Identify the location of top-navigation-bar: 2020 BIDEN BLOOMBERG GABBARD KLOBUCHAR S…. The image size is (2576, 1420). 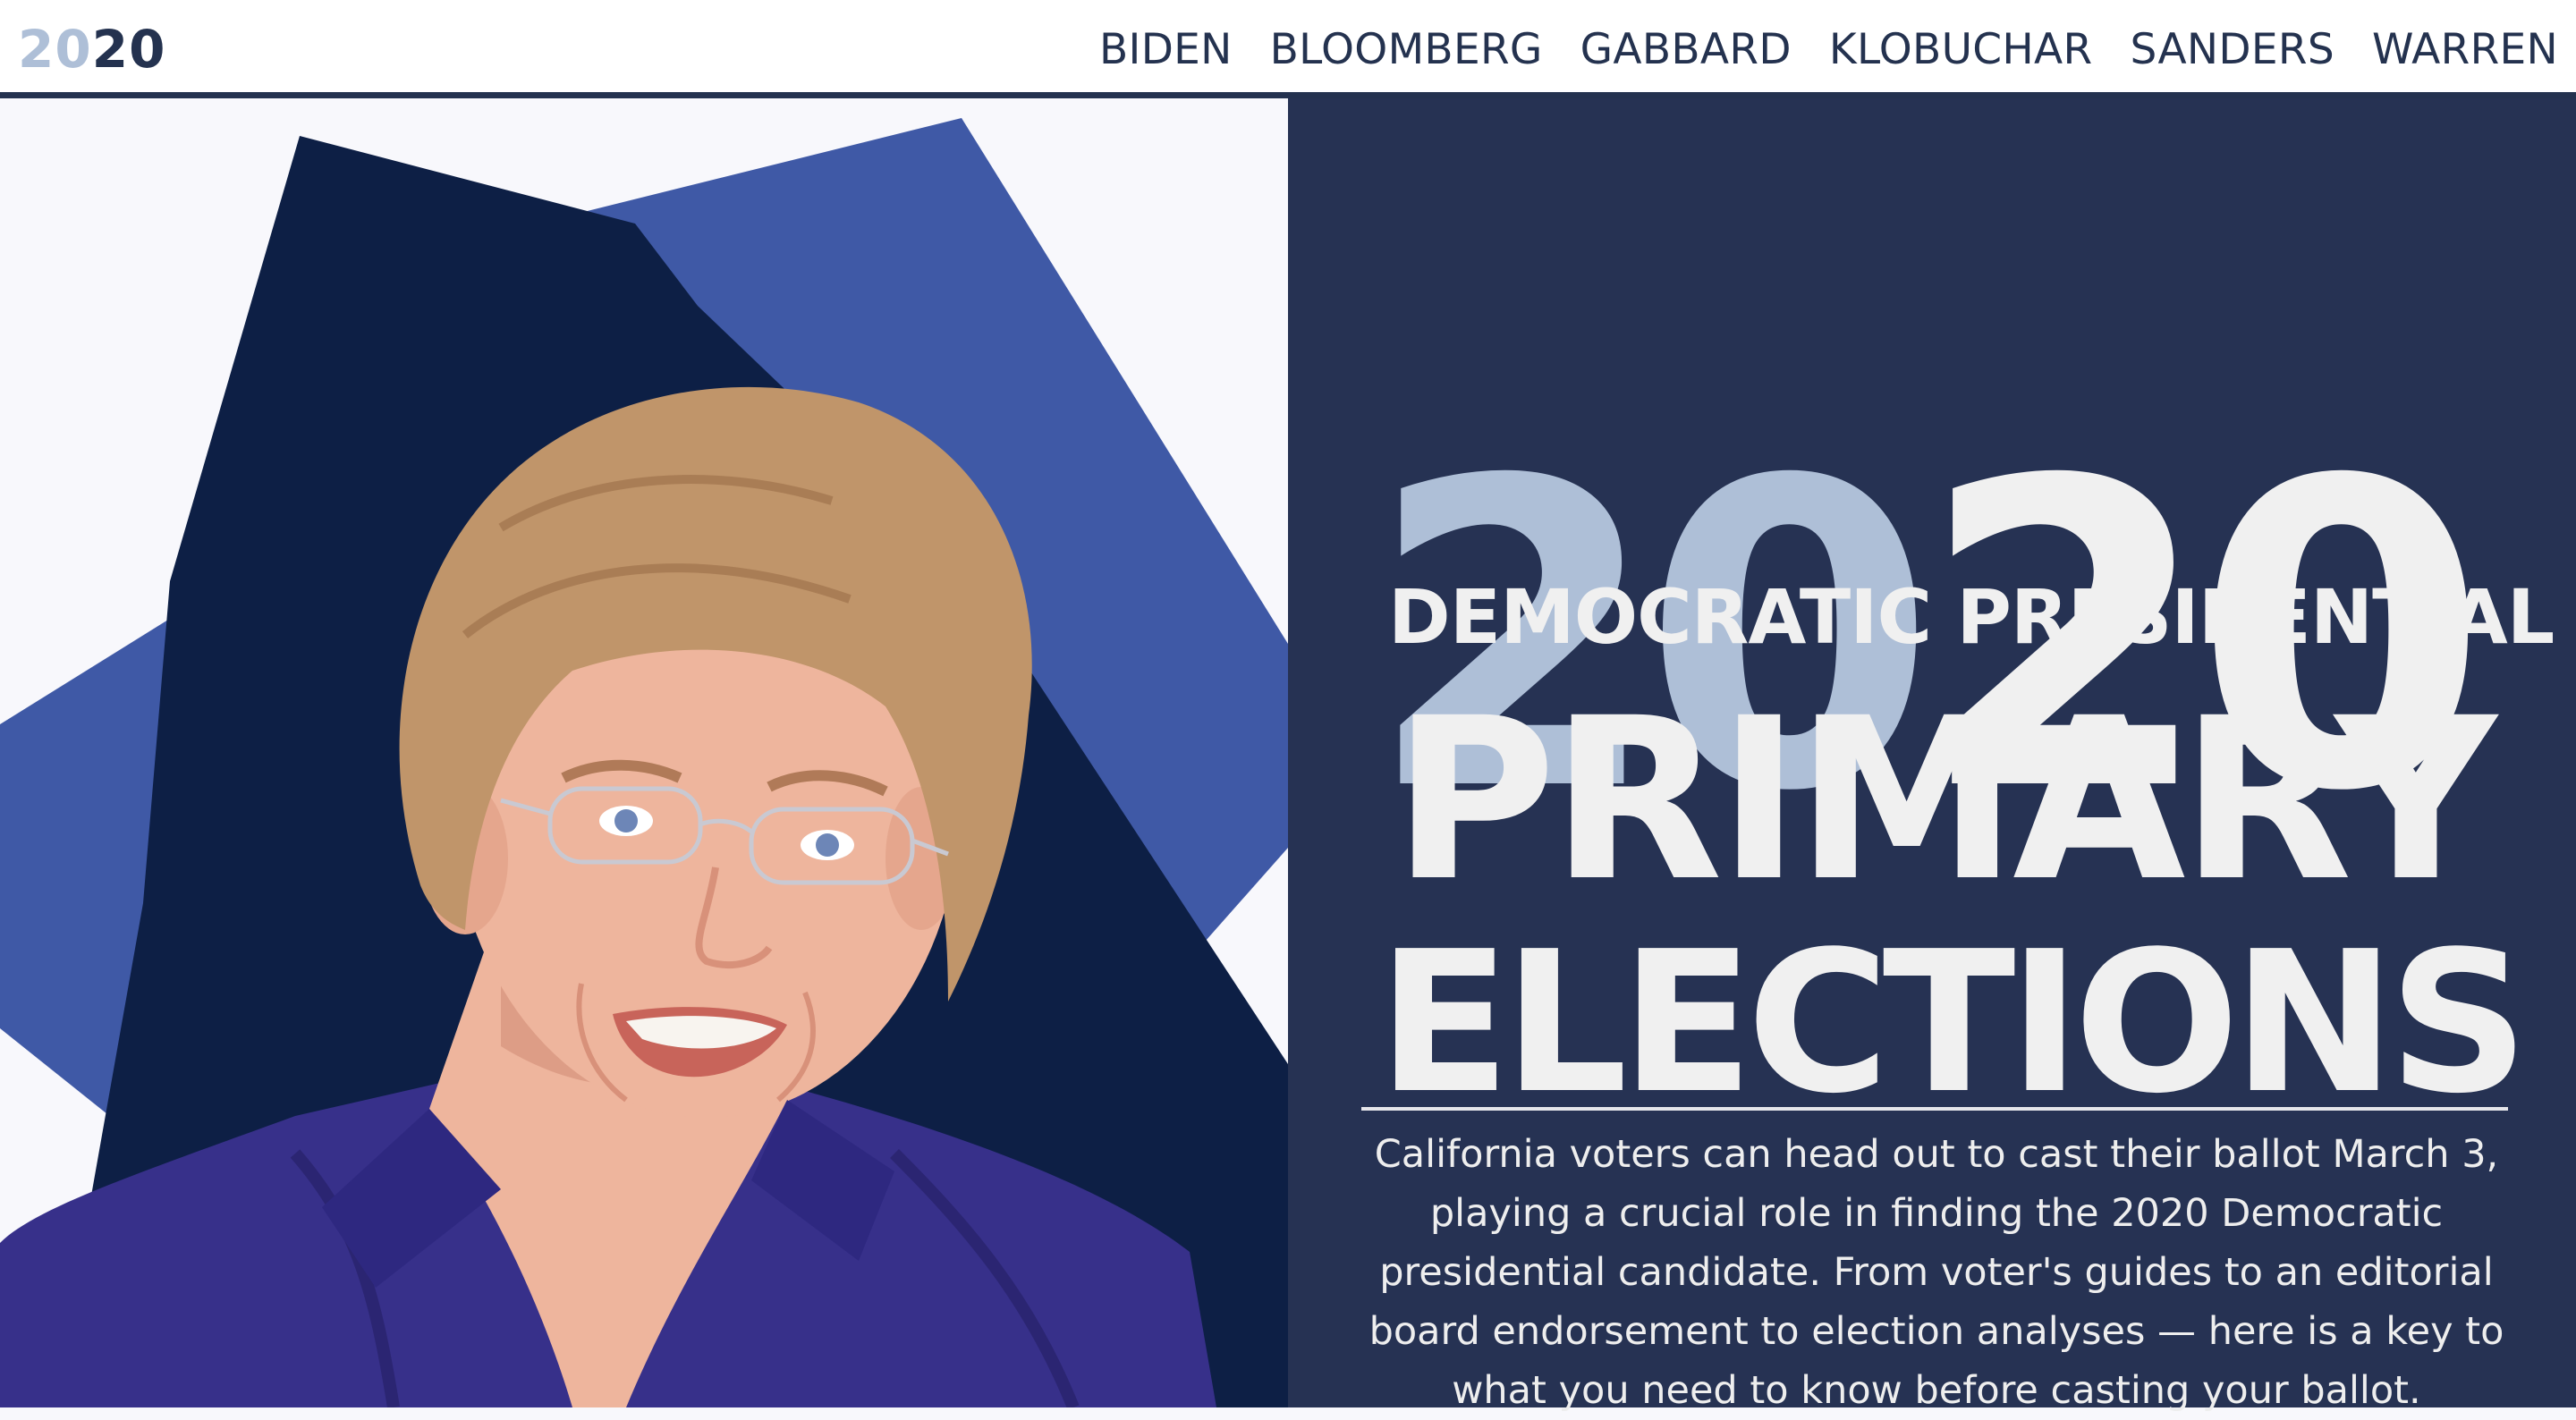
(1288, 49).